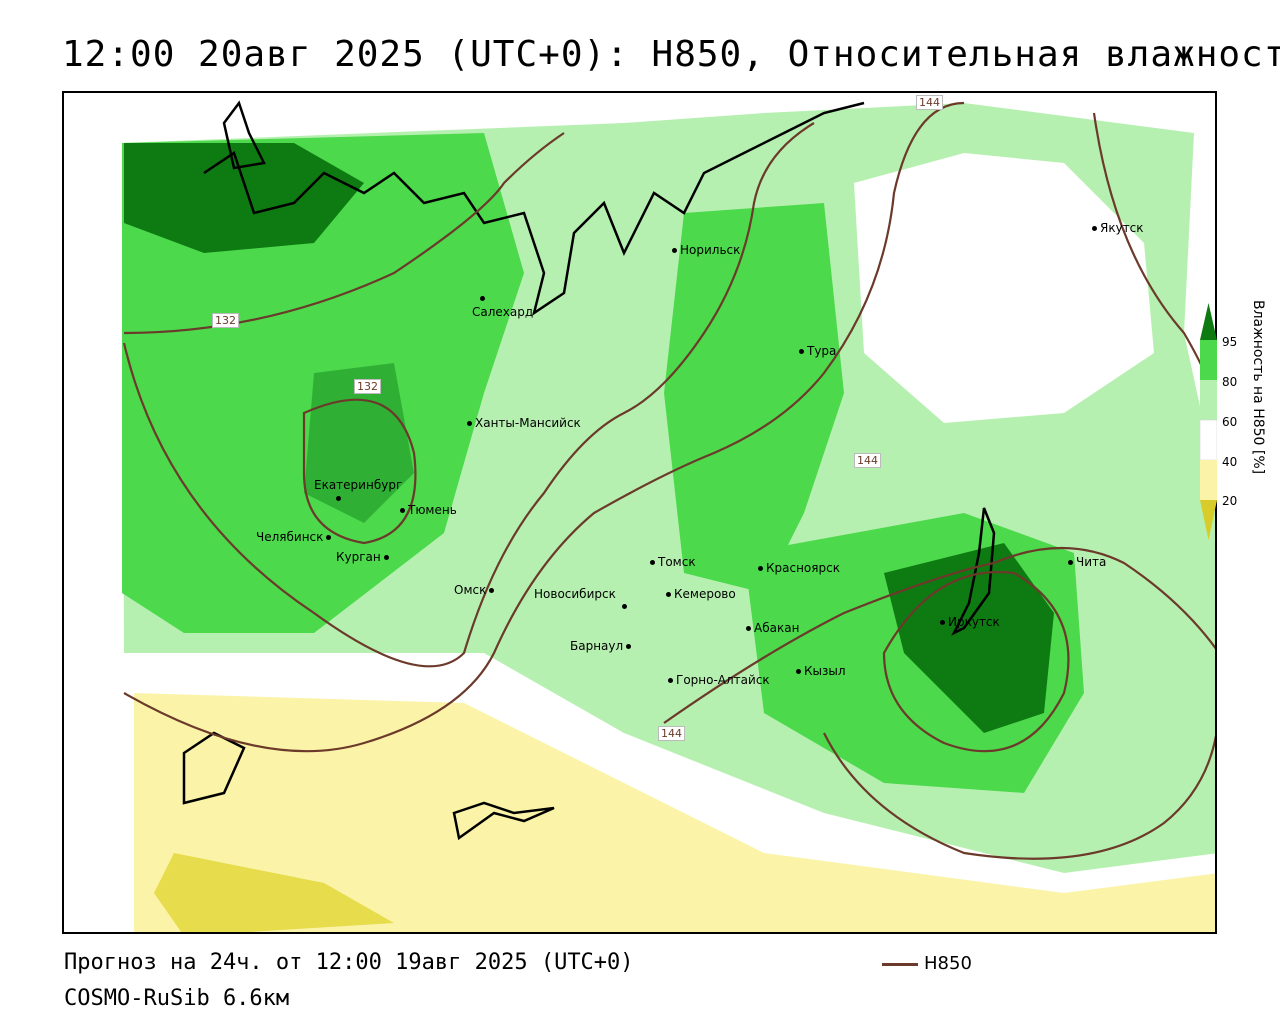 The height and width of the screenshot is (1024, 1280). What do you see at coordinates (93, 512) in the screenshot?
I see `white-pocket-nw` at bounding box center [93, 512].